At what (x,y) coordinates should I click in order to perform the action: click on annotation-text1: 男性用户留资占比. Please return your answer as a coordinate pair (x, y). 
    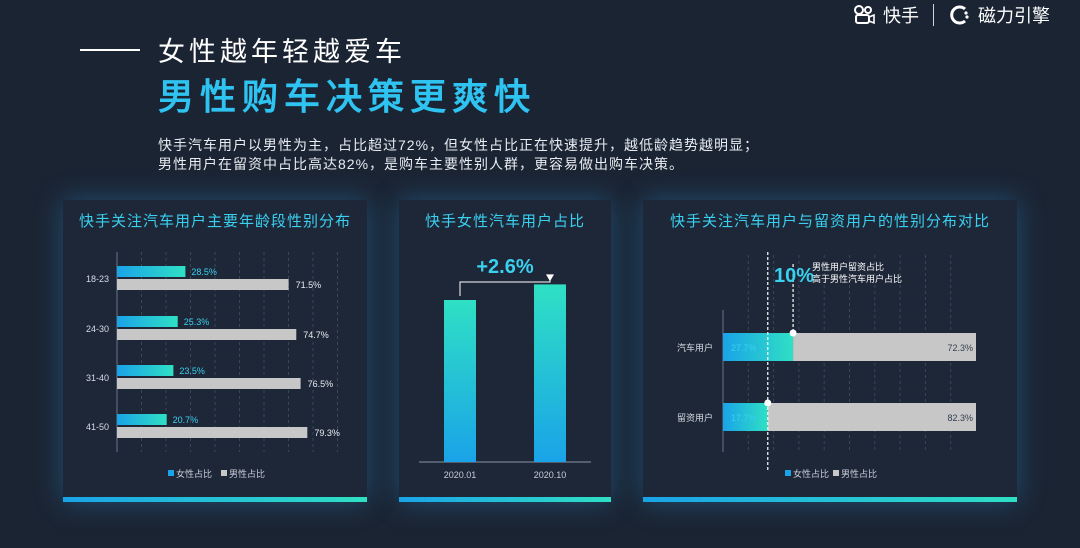
    Looking at the image, I should click on (848, 266).